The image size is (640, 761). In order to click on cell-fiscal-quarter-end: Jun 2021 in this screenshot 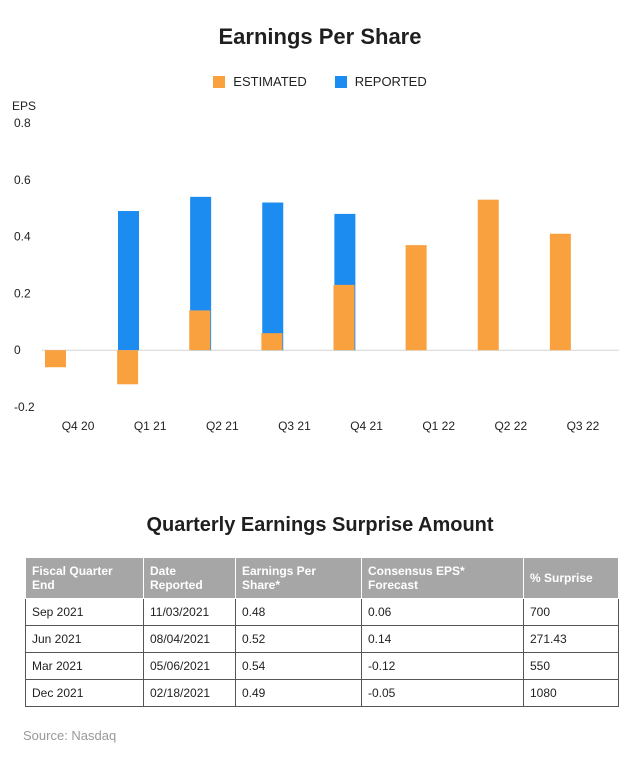, I will do `click(84, 639)`.